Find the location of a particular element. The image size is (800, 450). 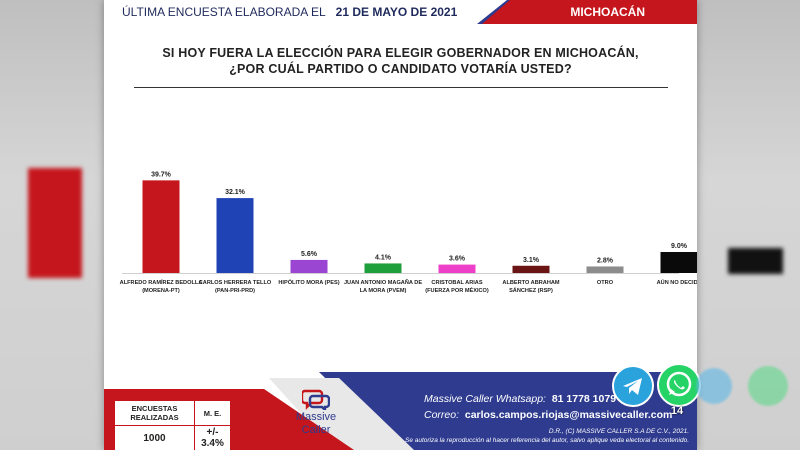

category-label-7-0: AÚN NO DECIDE is located at coordinates (677, 282).